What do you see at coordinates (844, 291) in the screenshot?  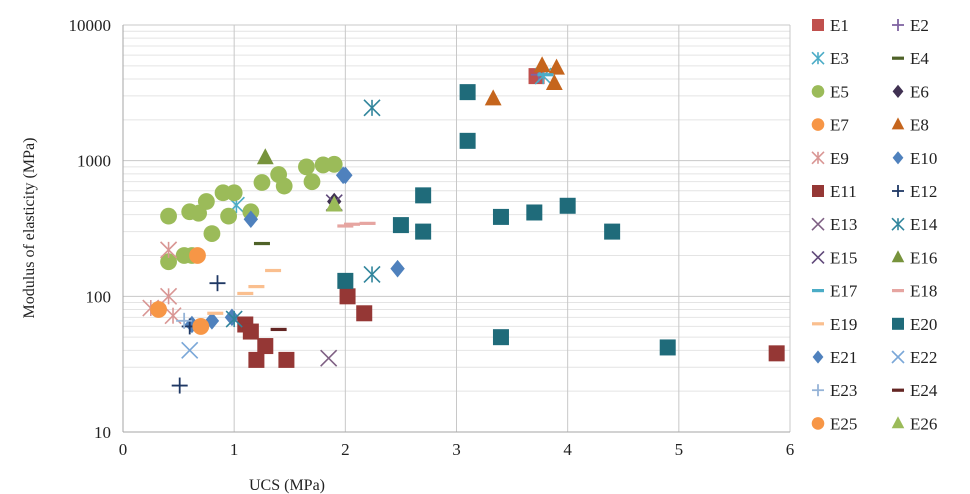 I see `legend-label: E17` at bounding box center [844, 291].